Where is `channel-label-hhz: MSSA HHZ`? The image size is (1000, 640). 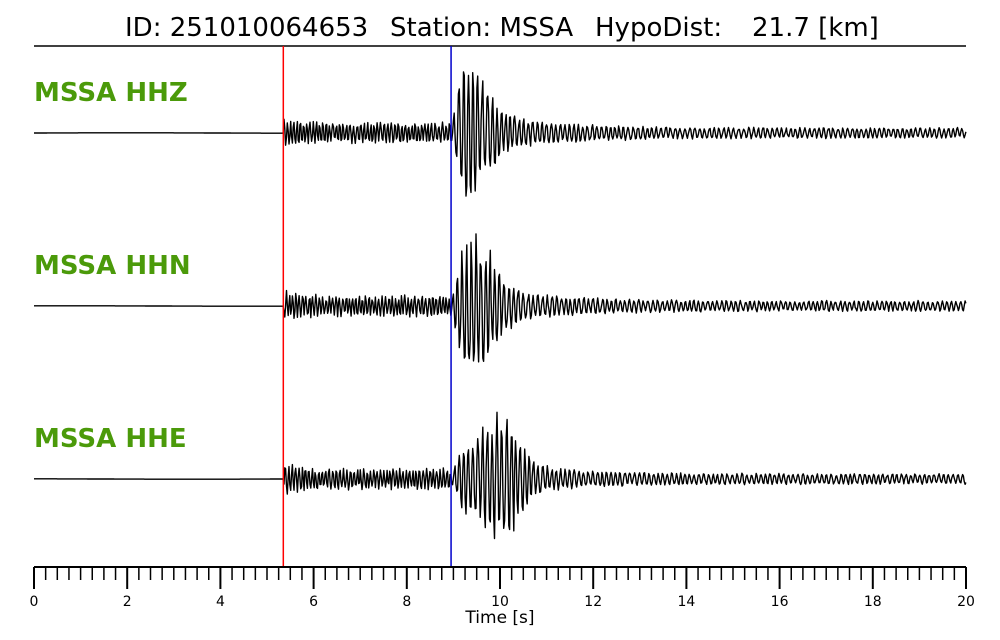
channel-label-hhz: MSSA HHZ is located at coordinates (111, 93).